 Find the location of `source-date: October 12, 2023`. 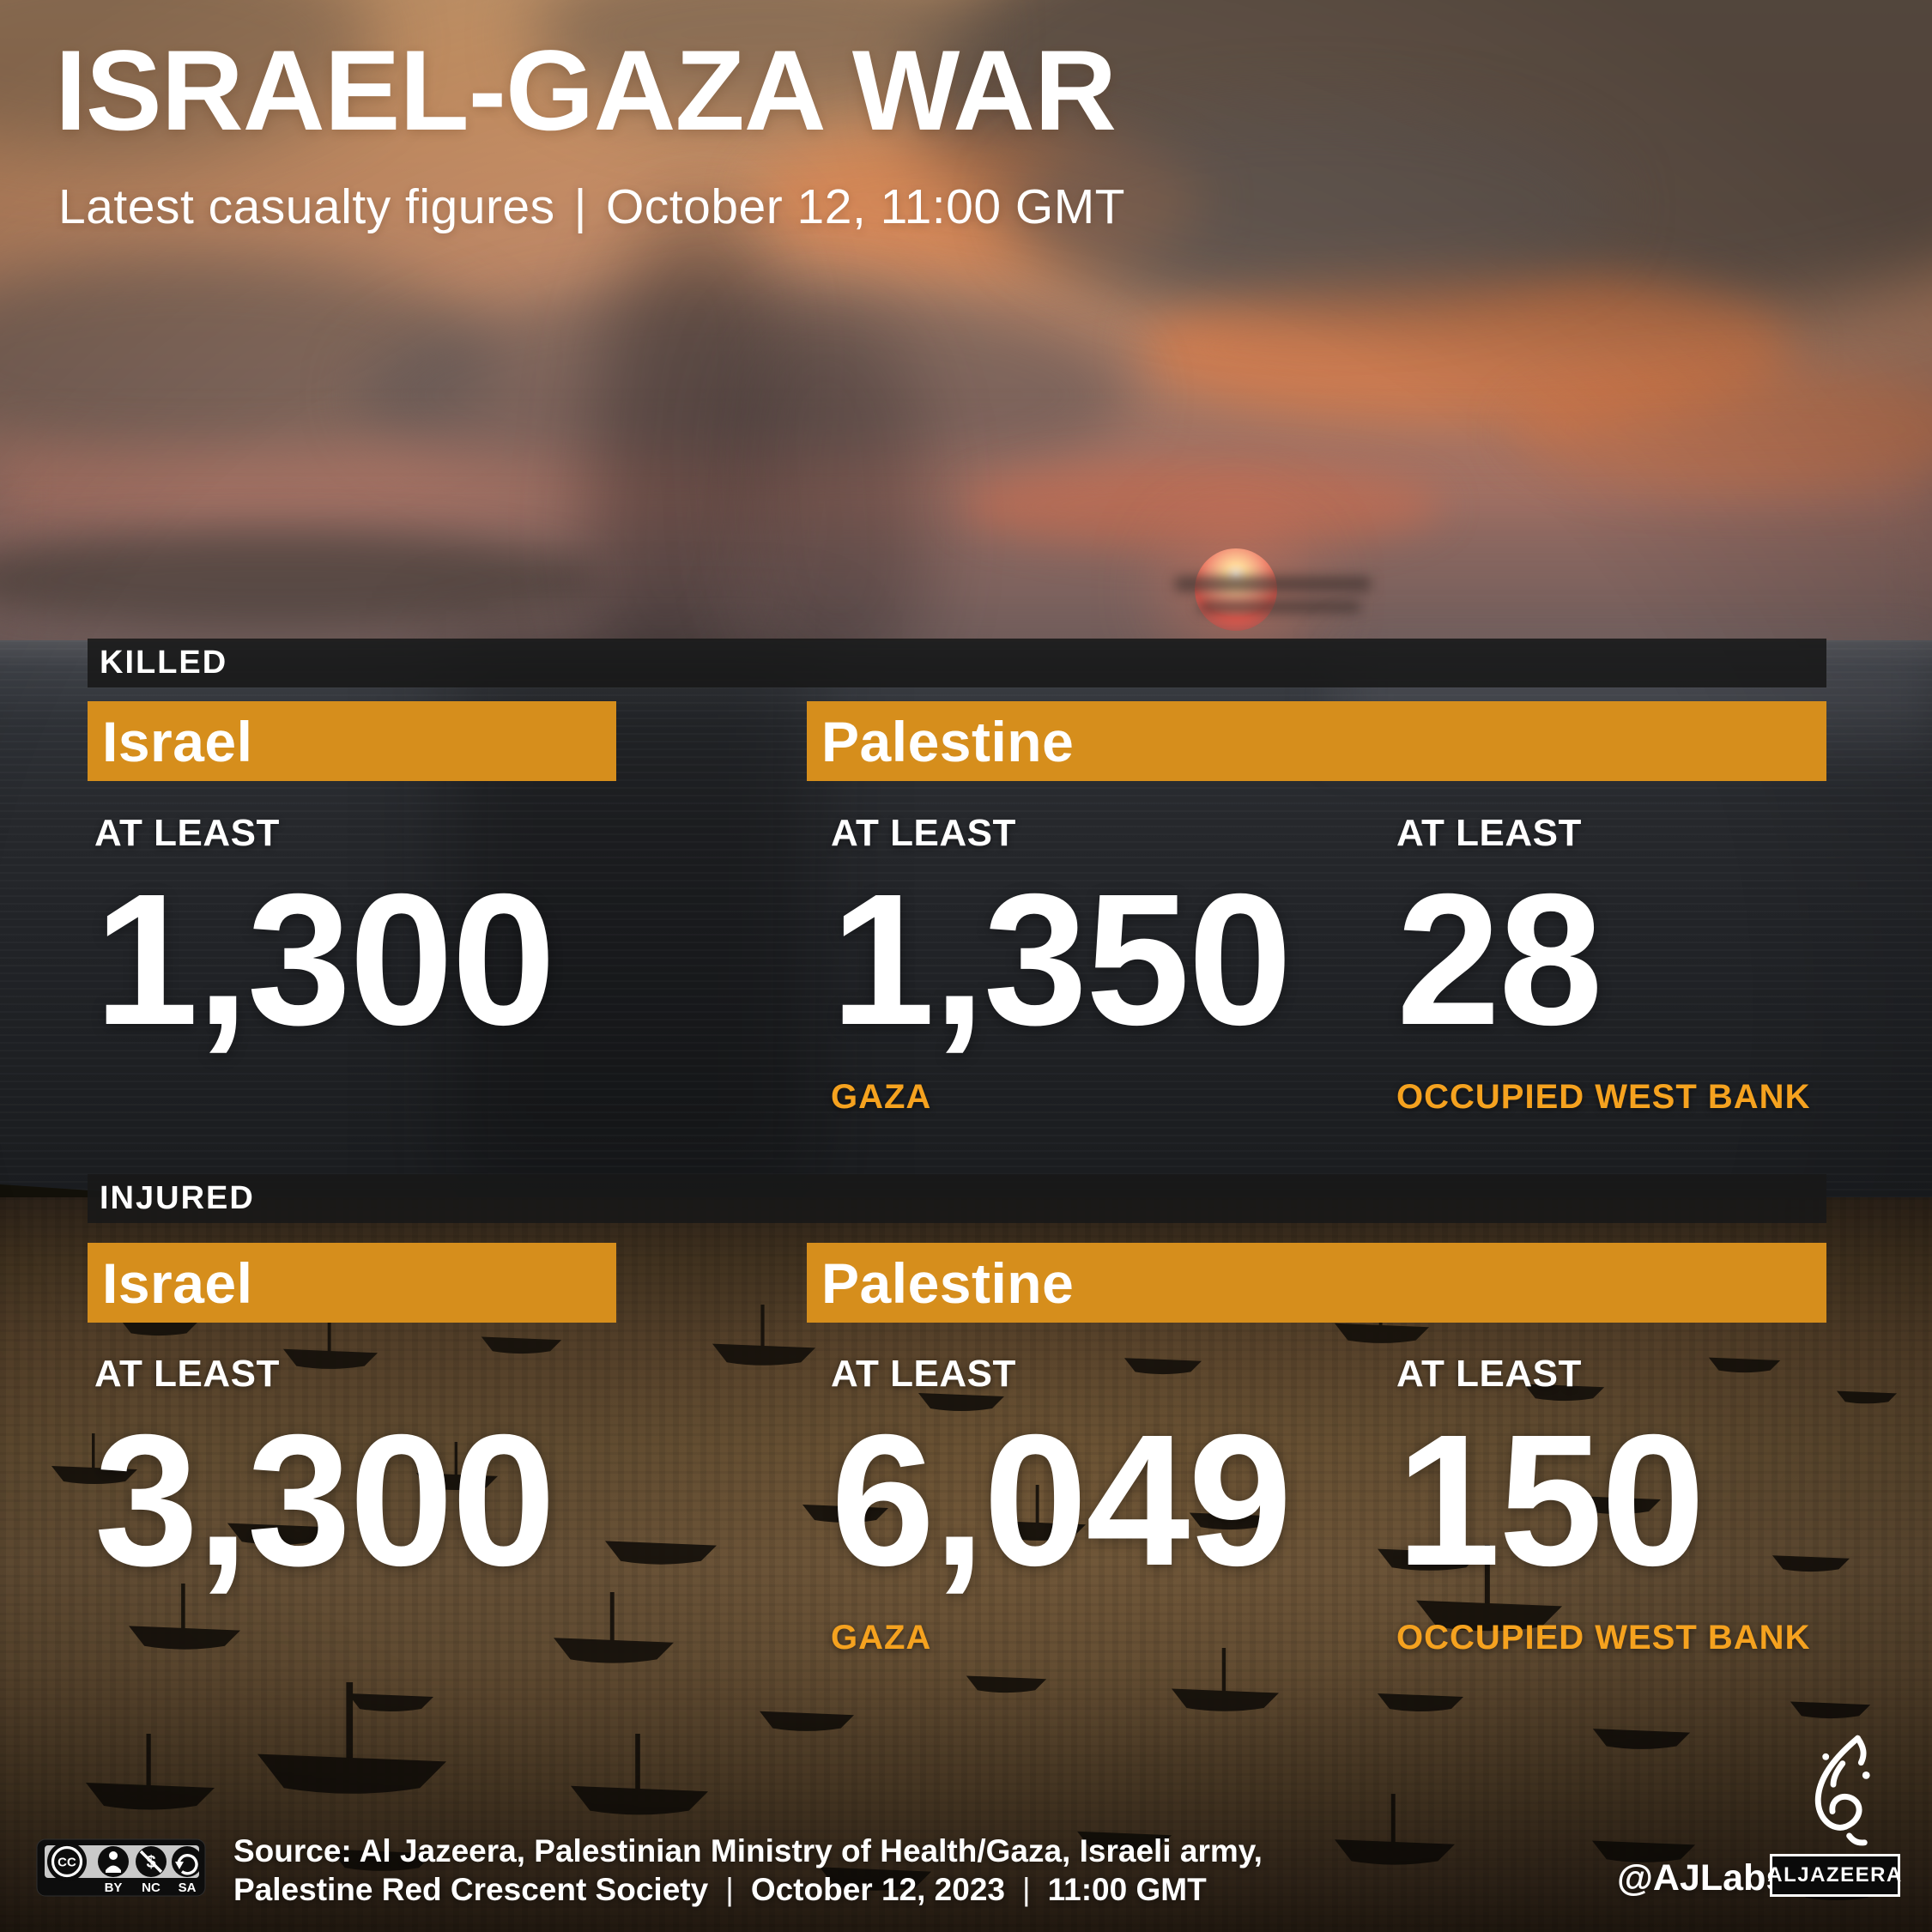

source-date: October 12, 2023 is located at coordinates (877, 1890).